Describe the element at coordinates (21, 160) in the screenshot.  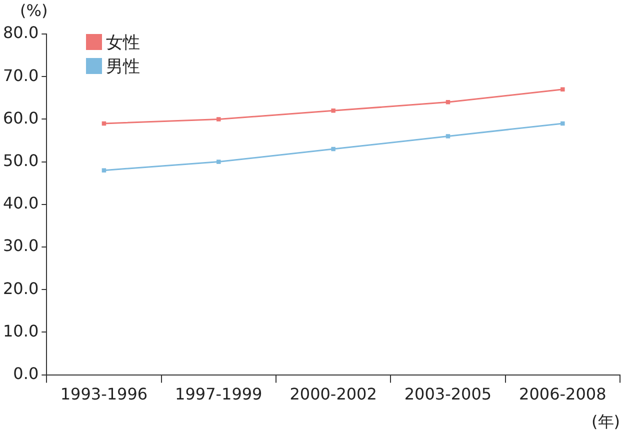
I see `y-tick-label: 50.0` at that location.